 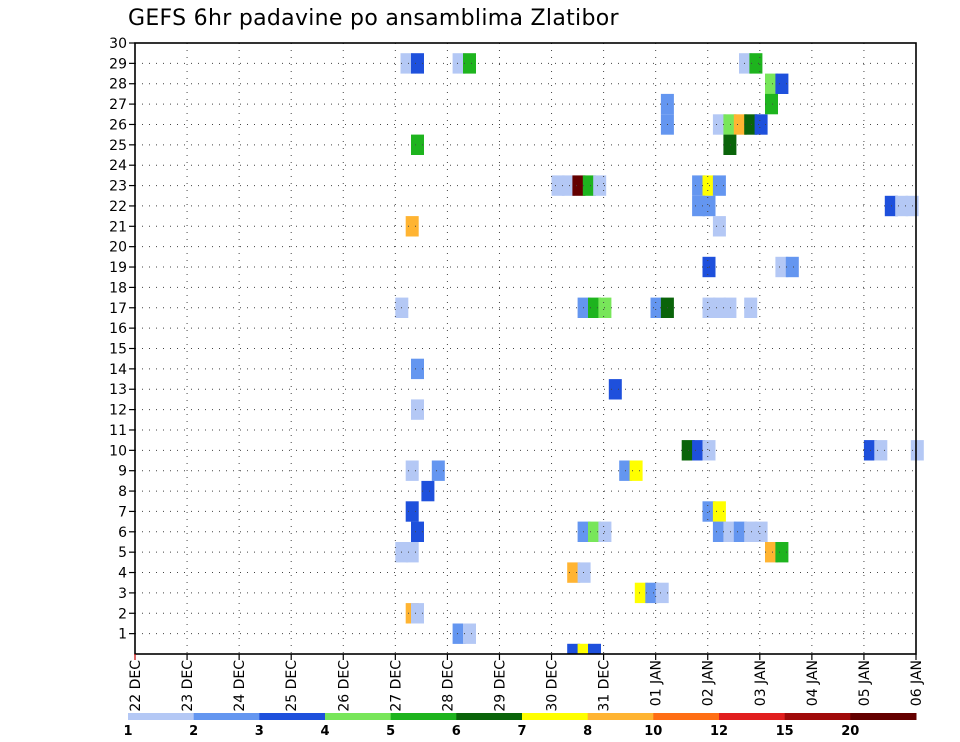 What do you see at coordinates (719, 731) in the screenshot?
I see `legend-label: 12` at bounding box center [719, 731].